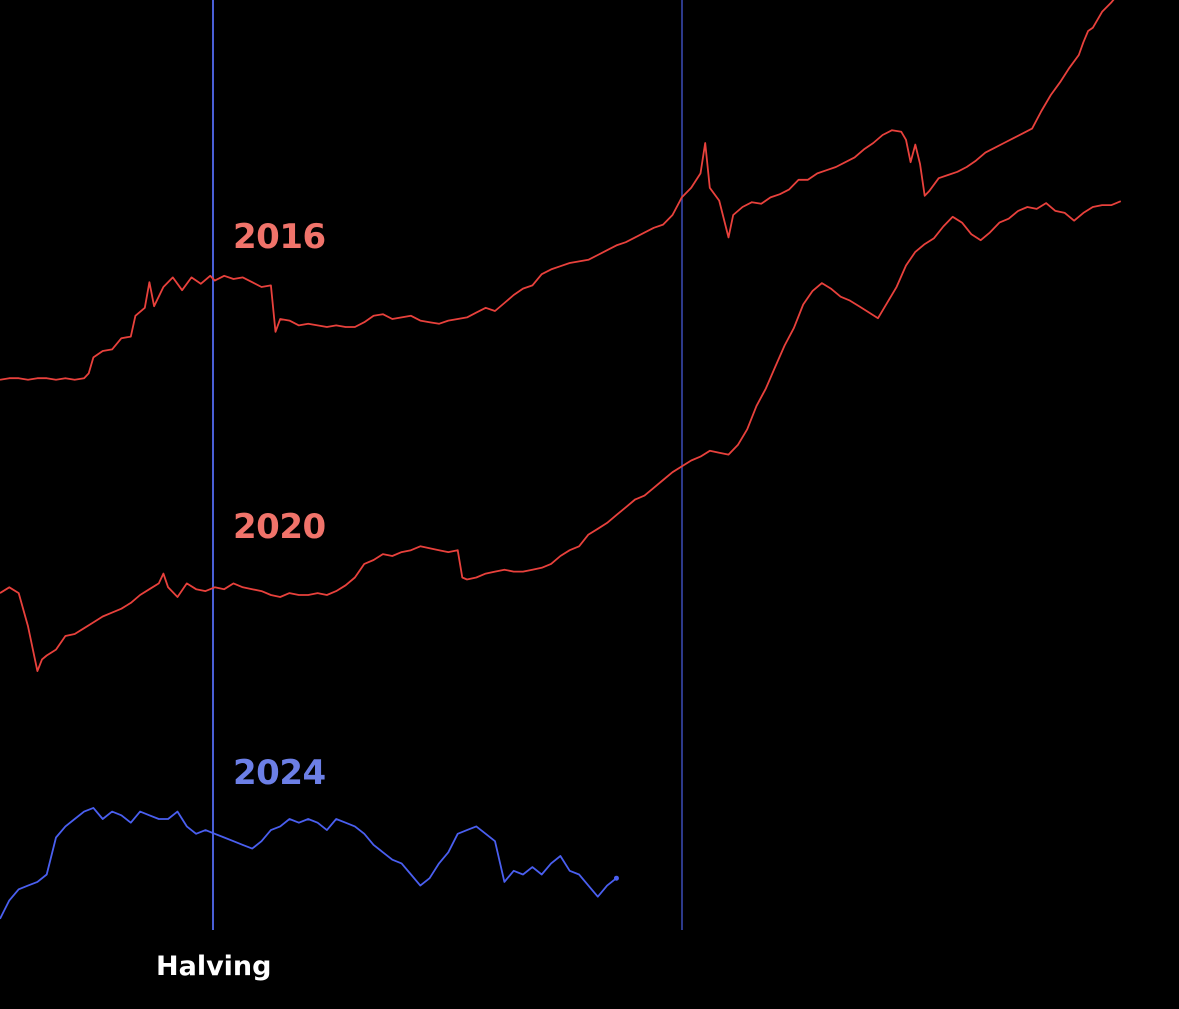 Image resolution: width=1179 pixels, height=1009 pixels. Describe the element at coordinates (213, 966) in the screenshot. I see `halving-label: Halving` at that location.